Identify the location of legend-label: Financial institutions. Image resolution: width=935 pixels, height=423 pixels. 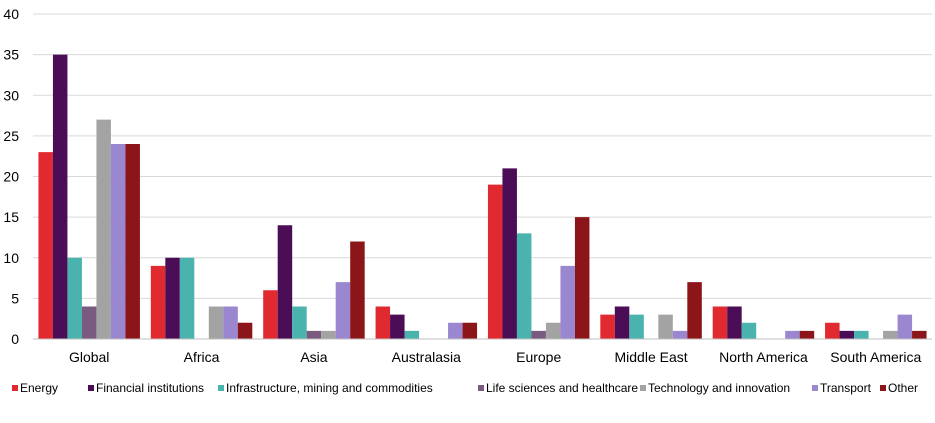
(150, 388).